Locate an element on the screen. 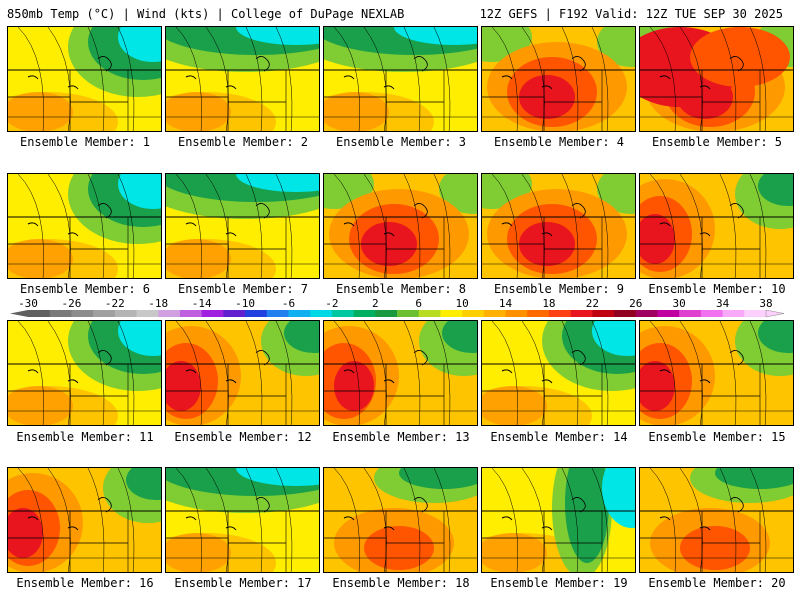 The height and width of the screenshot is (600, 800). ensemble-member-label: Ensemble Member: 13 is located at coordinates (401, 437).